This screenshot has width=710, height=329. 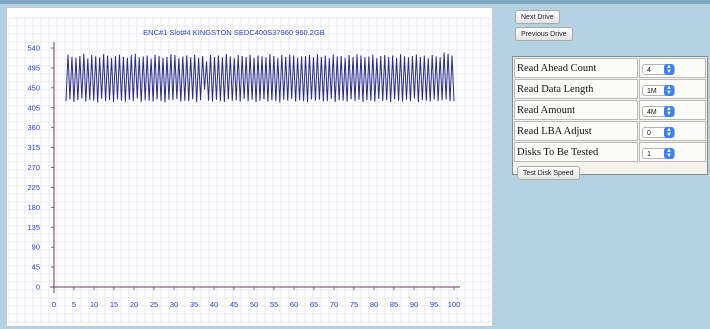 I want to click on y-tick-label: 135, so click(x=33, y=227).